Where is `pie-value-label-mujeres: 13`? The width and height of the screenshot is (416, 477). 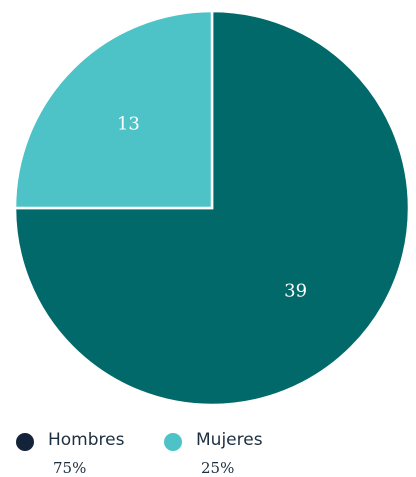 pie-value-label-mujeres: 13 is located at coordinates (128, 123).